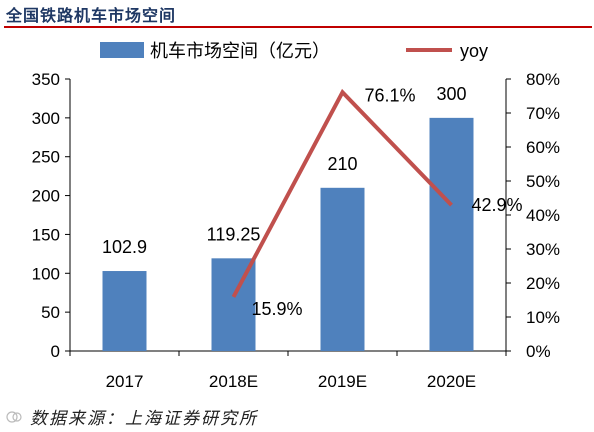 Image resolution: width=594 pixels, height=432 pixels. I want to click on y-left-tick-label: 0, so click(55, 351).